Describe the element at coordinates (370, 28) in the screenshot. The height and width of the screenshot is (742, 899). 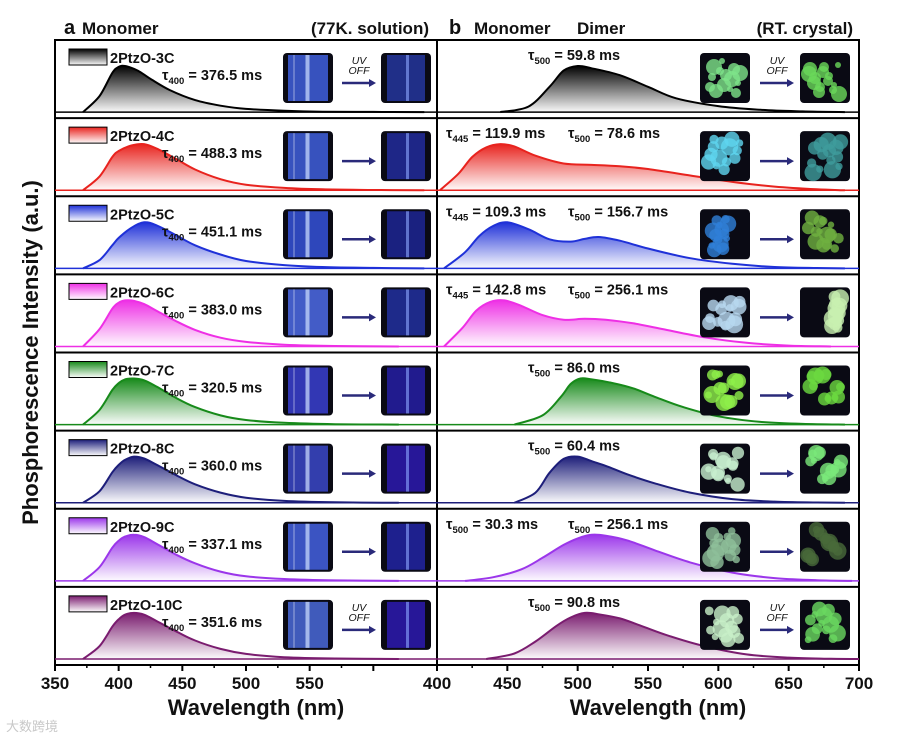
I see `panel-a-condition: (77K. solution)` at that location.